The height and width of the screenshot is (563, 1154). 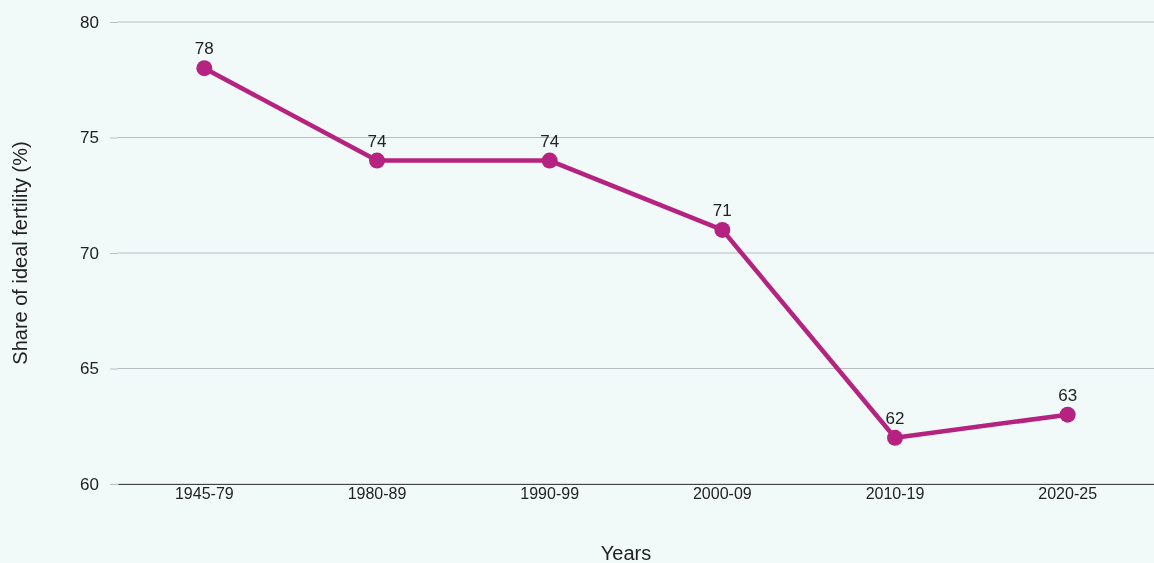 I want to click on x-tick-label: 2020-25, so click(x=1068, y=493).